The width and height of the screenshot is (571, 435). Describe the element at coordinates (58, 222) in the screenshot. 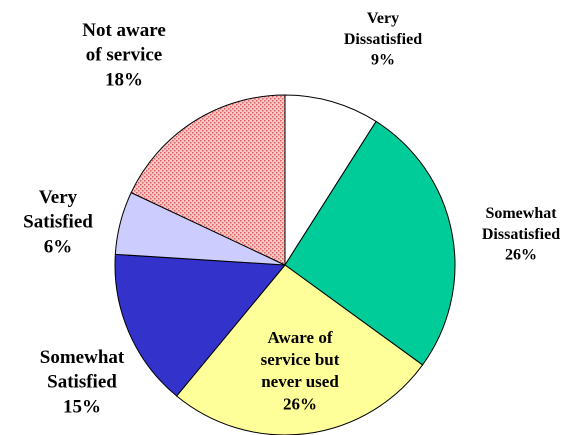

I see `slice-label: Very Satisfied 6%` at that location.